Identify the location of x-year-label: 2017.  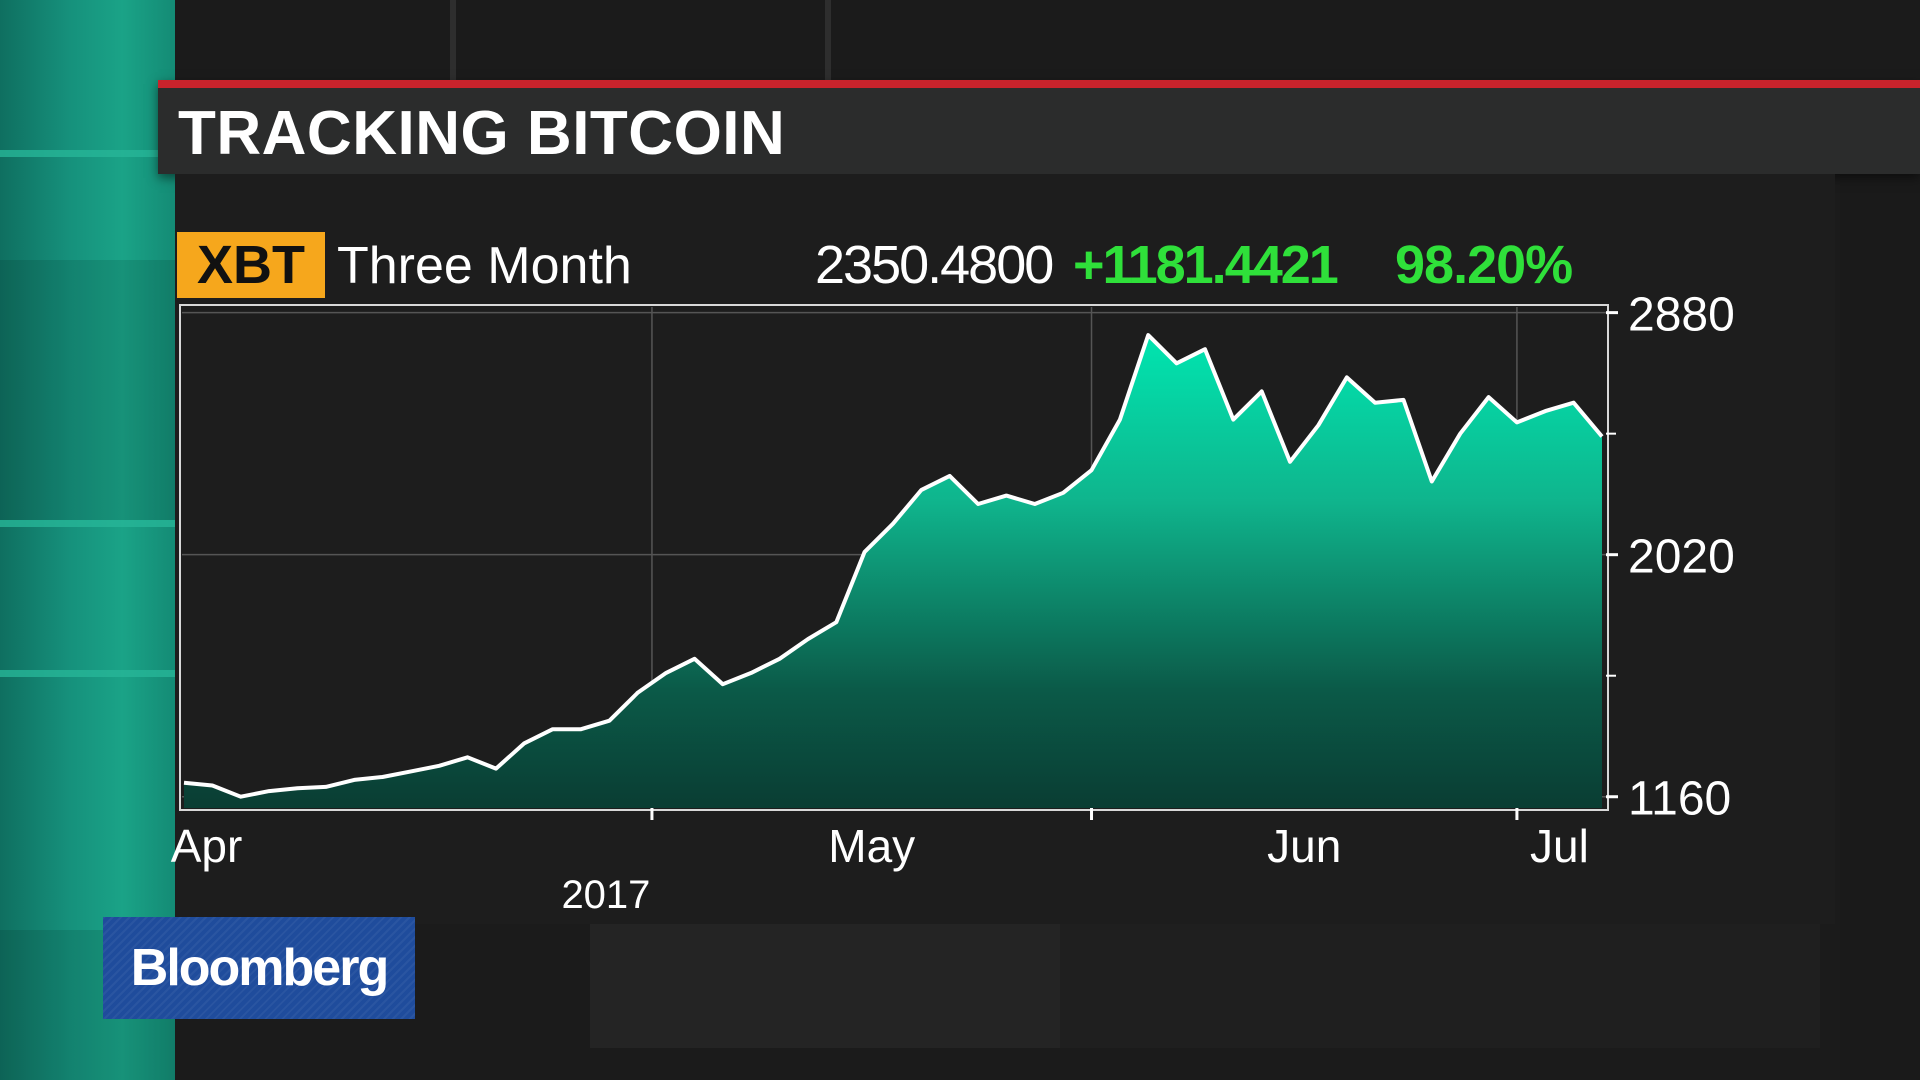
(605, 895).